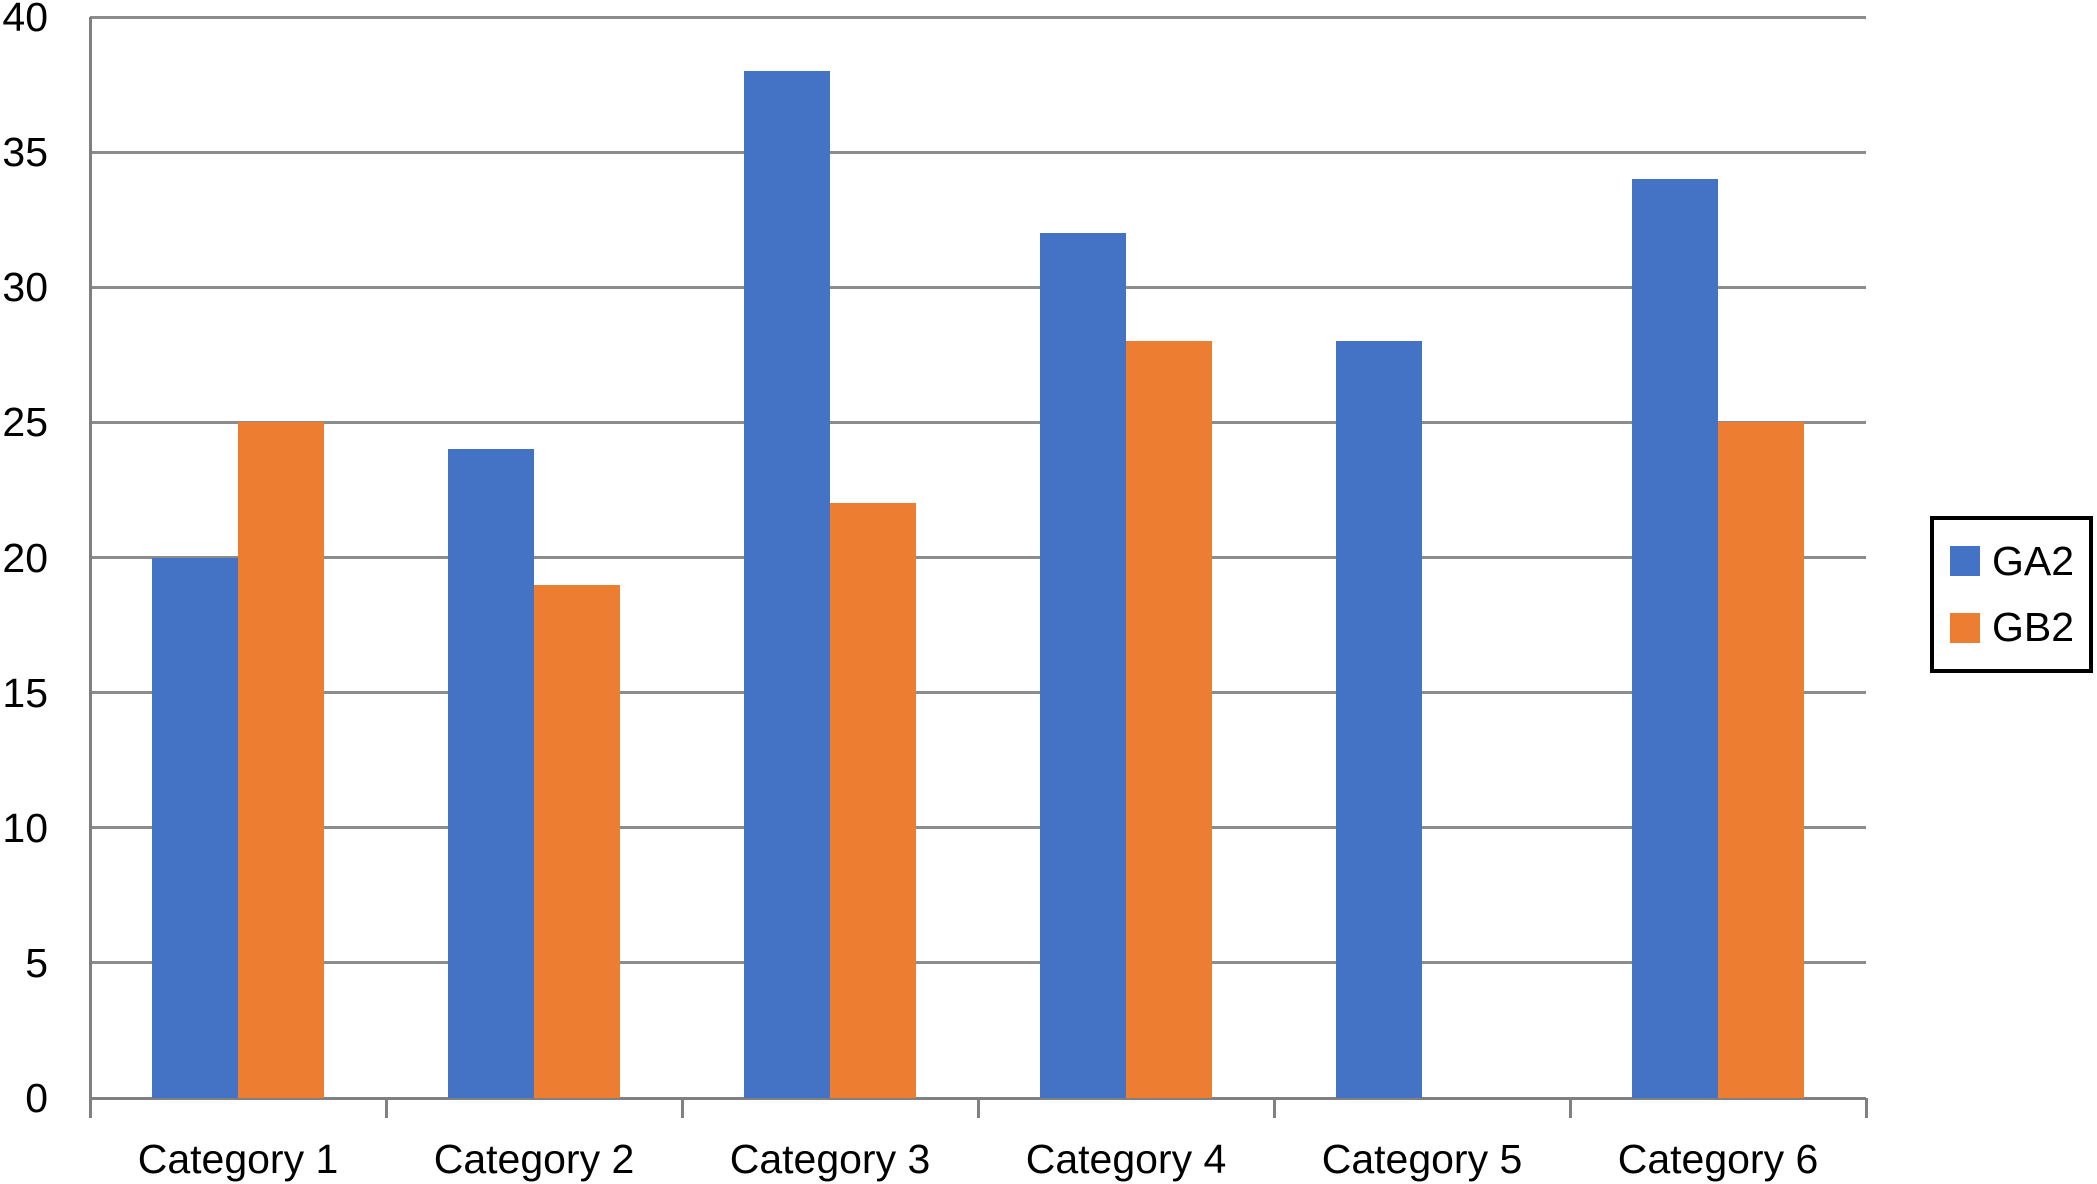 This screenshot has height=1184, width=2097. Describe the element at coordinates (238, 1159) in the screenshot. I see `x-category-label: Category 1` at that location.